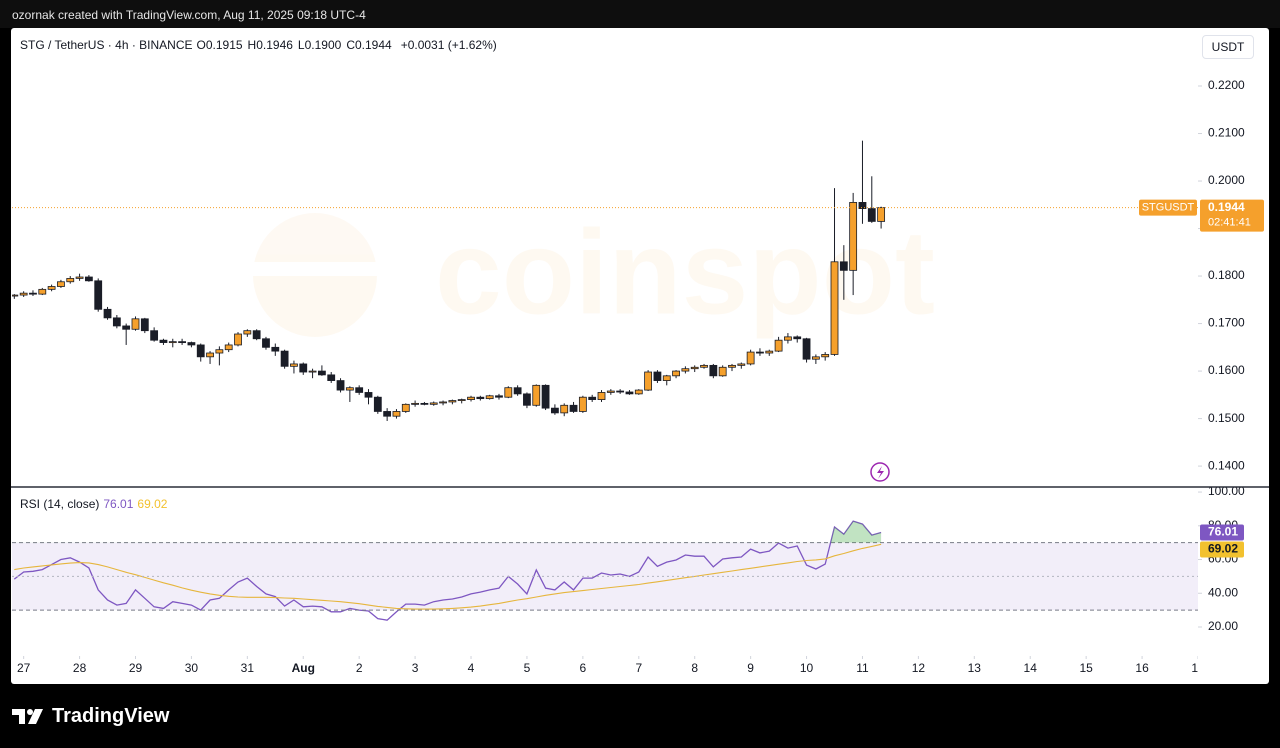 The width and height of the screenshot is (1280, 748). Describe the element at coordinates (807, 668) in the screenshot. I see `x-tick-label: 10` at that location.